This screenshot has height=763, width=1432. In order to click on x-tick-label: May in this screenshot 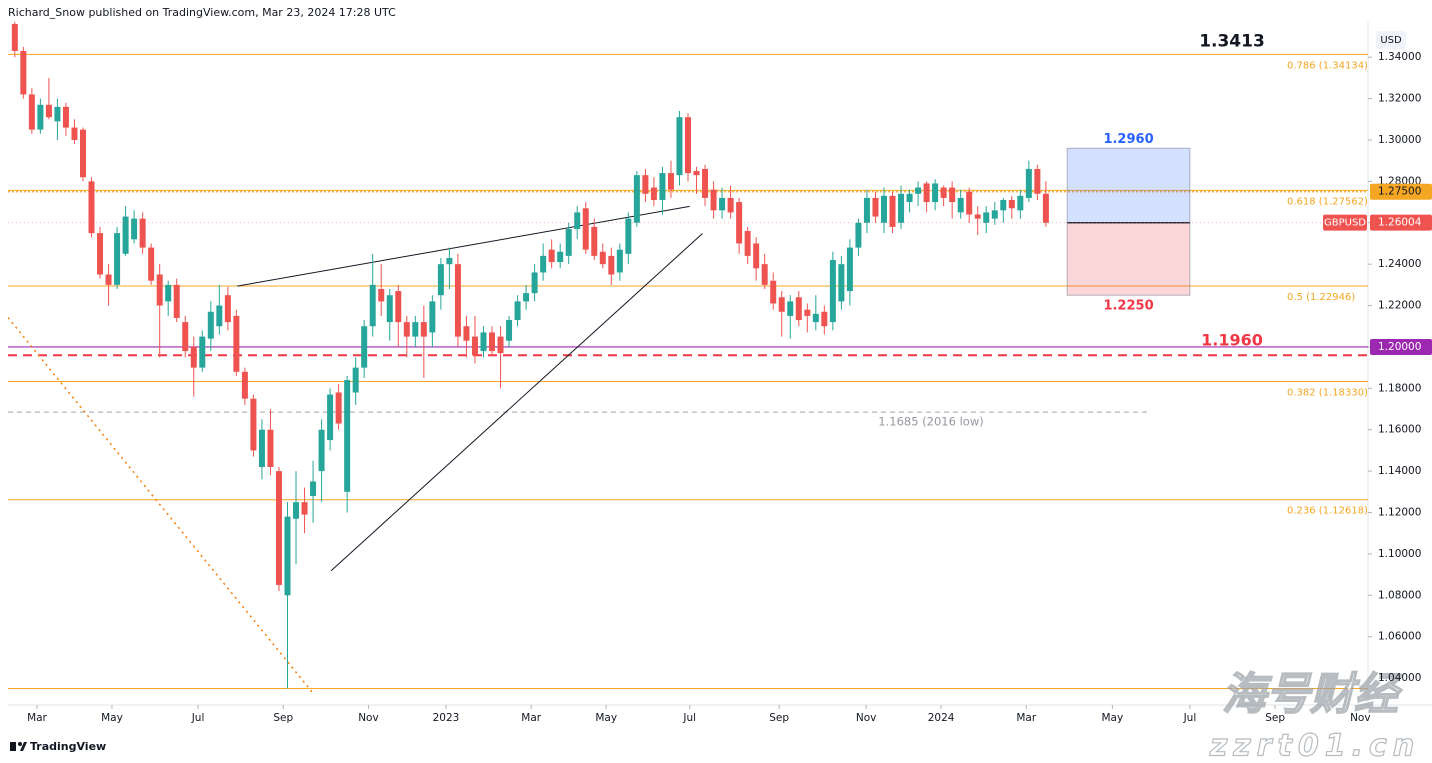, I will do `click(1113, 718)`.